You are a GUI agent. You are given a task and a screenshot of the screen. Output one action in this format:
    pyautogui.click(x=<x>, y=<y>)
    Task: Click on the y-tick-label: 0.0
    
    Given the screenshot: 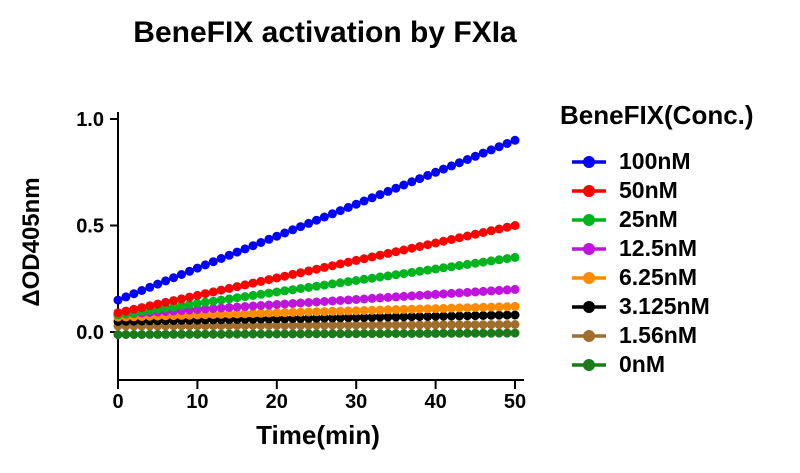 What is the action you would take?
    pyautogui.click(x=90, y=333)
    